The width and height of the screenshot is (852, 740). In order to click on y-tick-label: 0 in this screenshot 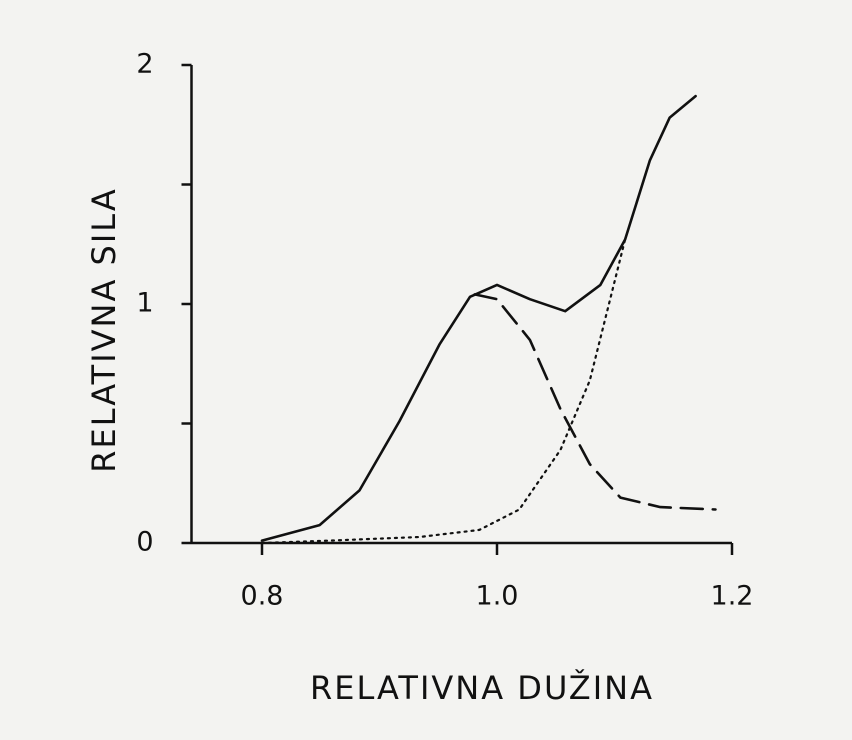, I will do `click(144, 542)`.